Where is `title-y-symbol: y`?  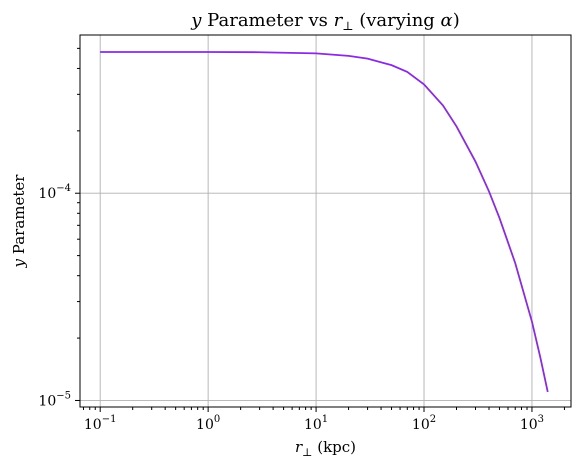
title-y-symbol: y is located at coordinates (196, 20).